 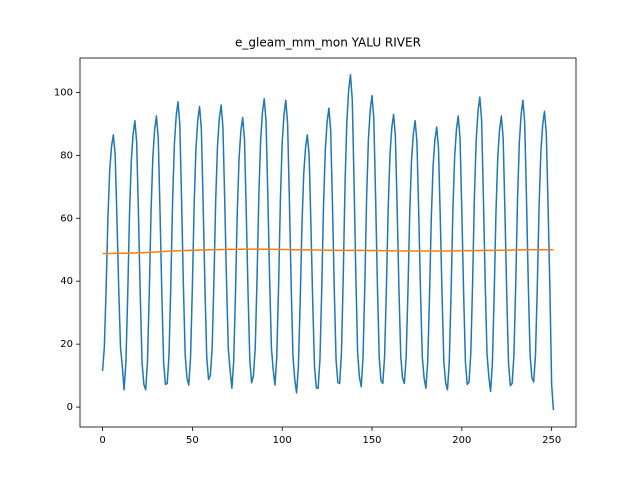 I want to click on y-tick-label: 20, so click(x=66, y=344).